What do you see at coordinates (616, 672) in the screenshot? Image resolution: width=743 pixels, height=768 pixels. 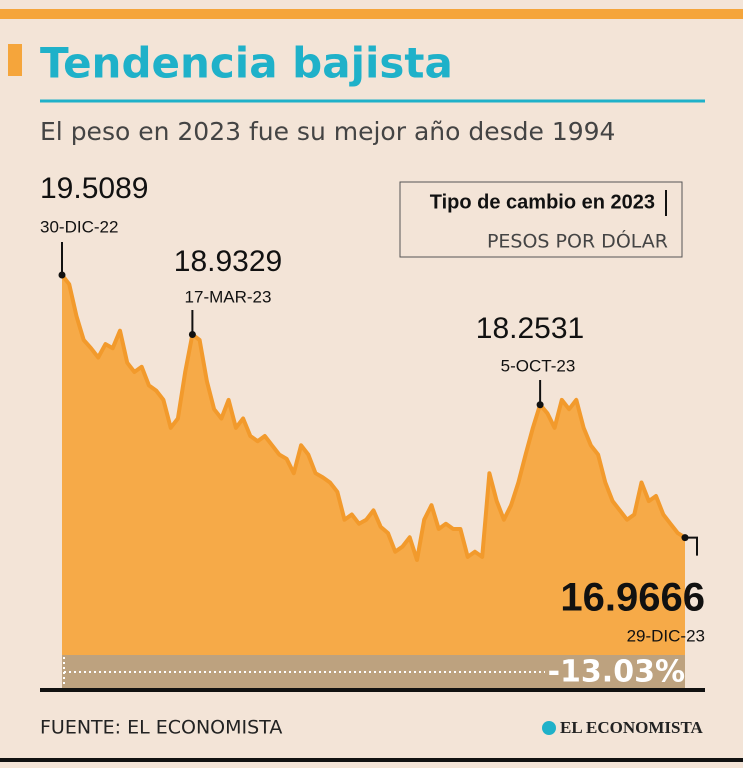 I see `change-label: -13.03%` at bounding box center [616, 672].